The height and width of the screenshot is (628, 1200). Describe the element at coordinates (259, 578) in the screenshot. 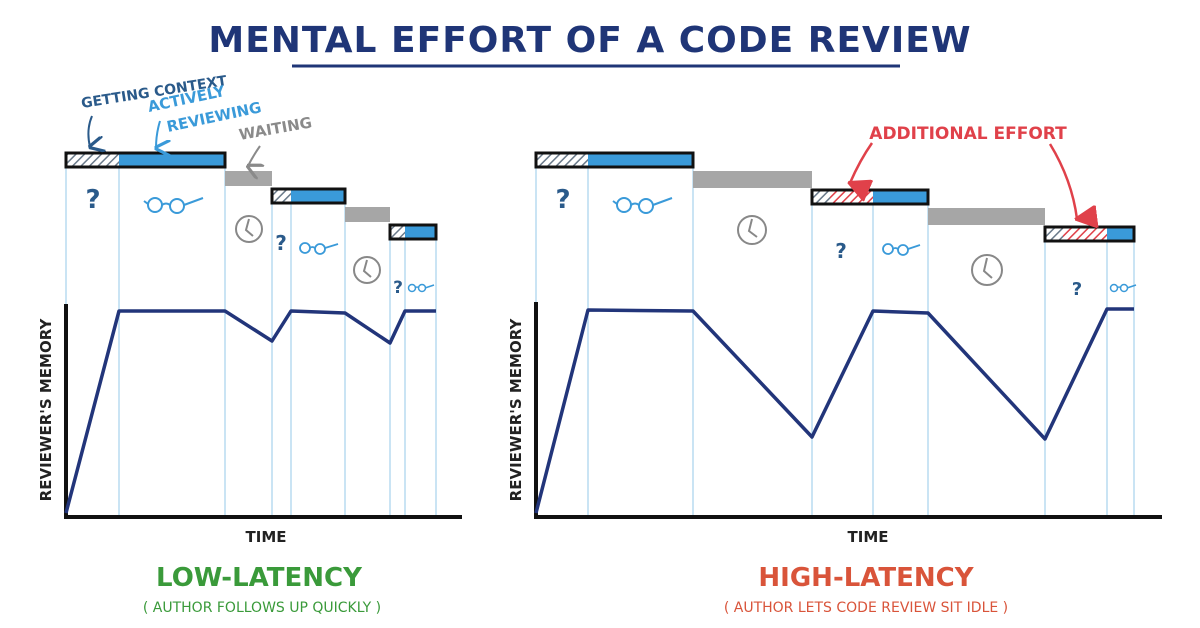

I see `footer-title: LOW-LATENCY` at that location.